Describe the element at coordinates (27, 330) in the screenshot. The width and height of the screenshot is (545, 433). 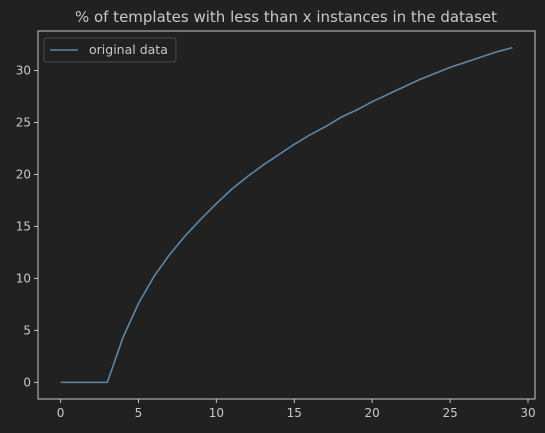
I see `y-tick-label: 5` at that location.